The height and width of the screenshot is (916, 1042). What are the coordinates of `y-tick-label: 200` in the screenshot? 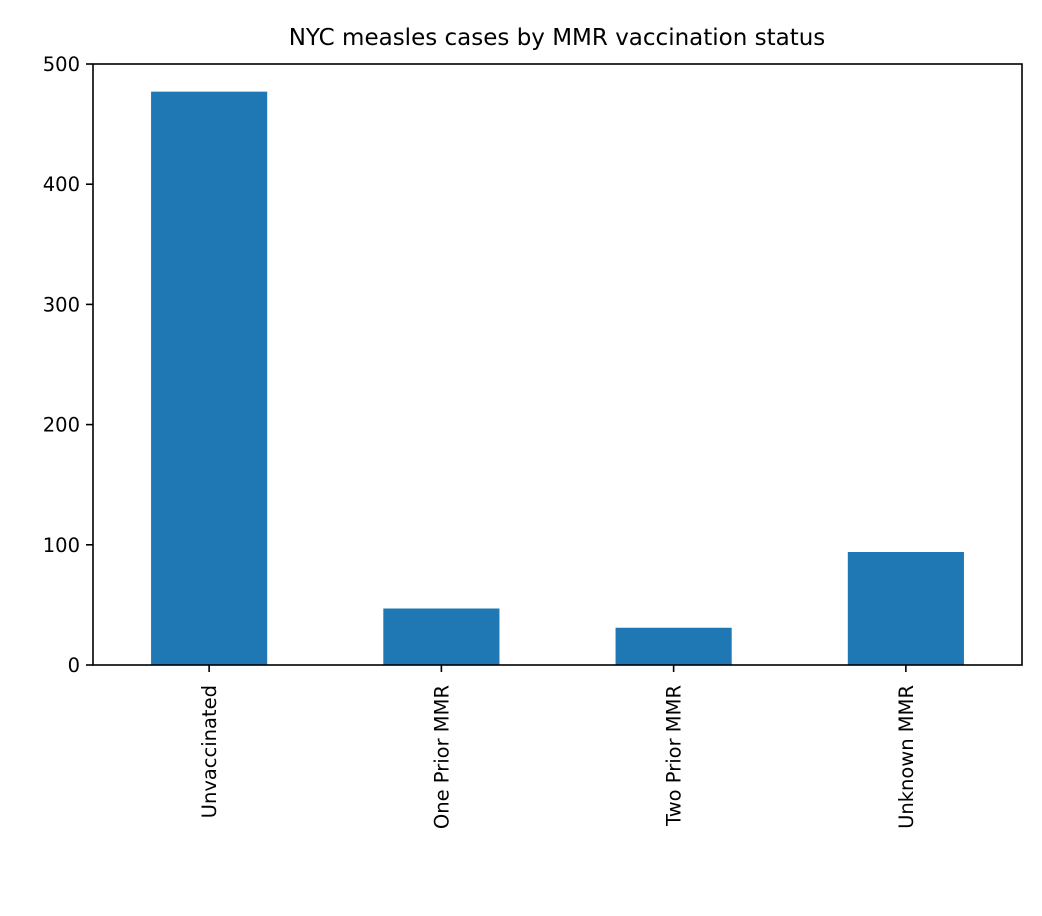 It's located at (61, 425).